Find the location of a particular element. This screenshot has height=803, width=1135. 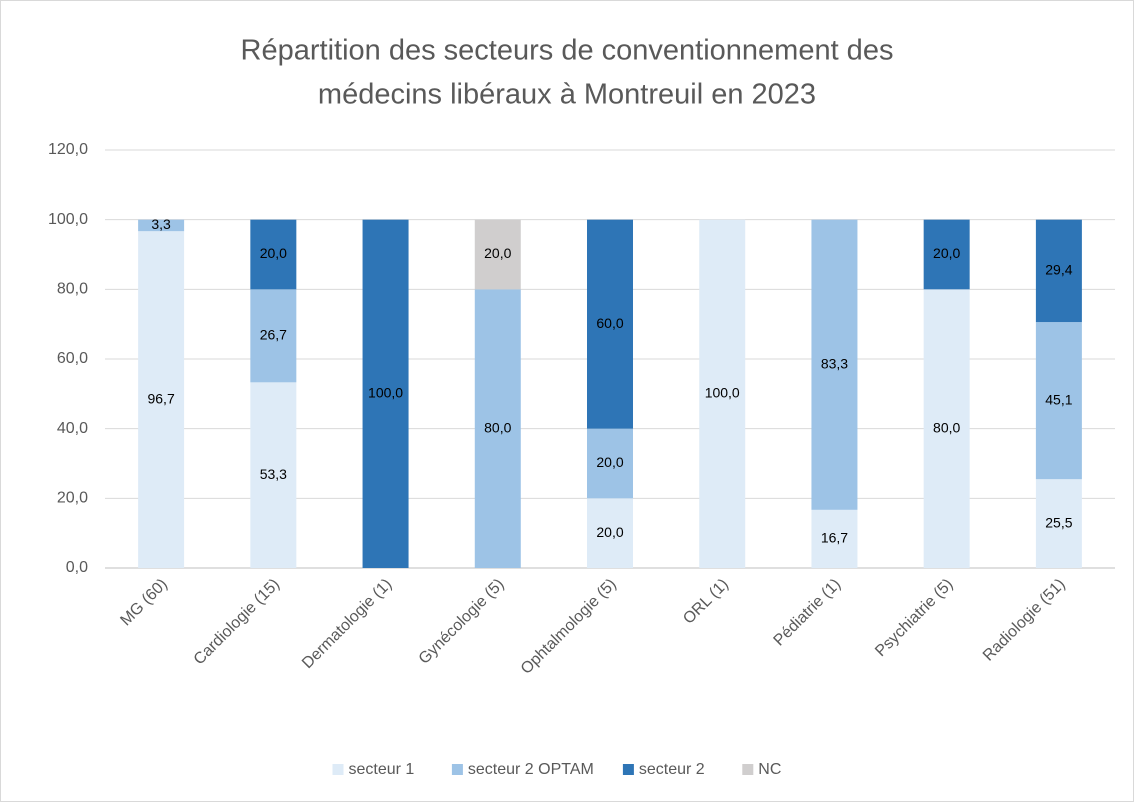

data-label: 29,4 is located at coordinates (1058, 270).